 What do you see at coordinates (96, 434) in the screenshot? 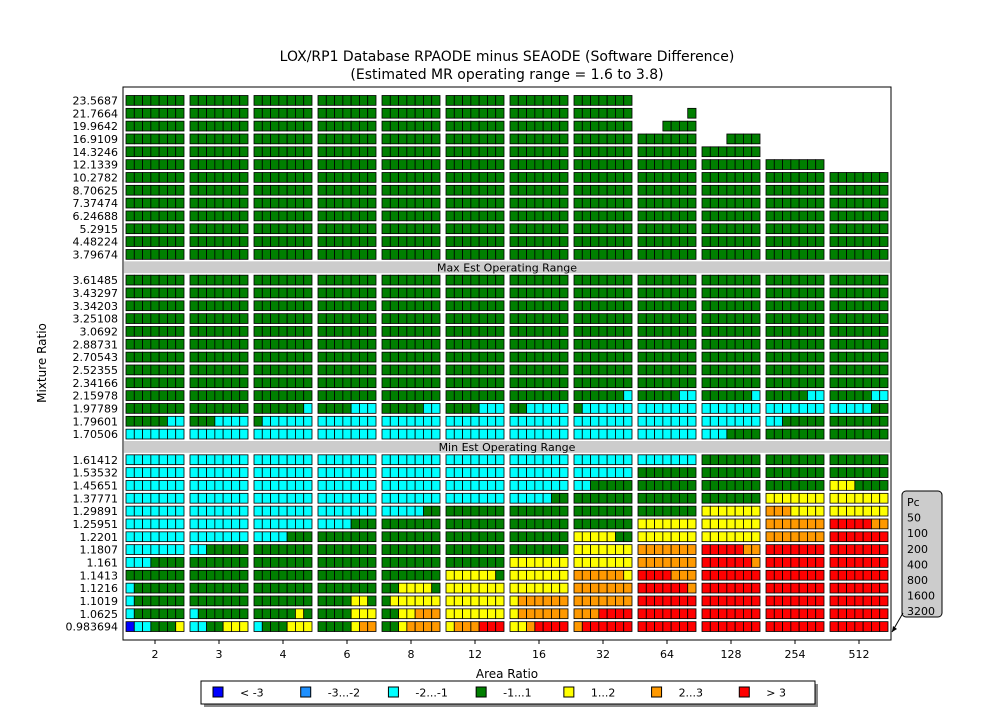
I see `y-tick-label: 1.70506` at bounding box center [96, 434].